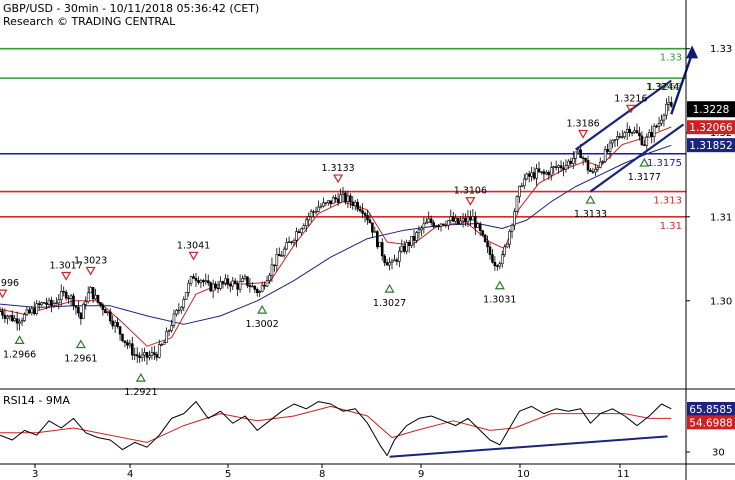  What do you see at coordinates (9, 283) in the screenshot?
I see `swing-high-label: 1.2996` at bounding box center [9, 283].